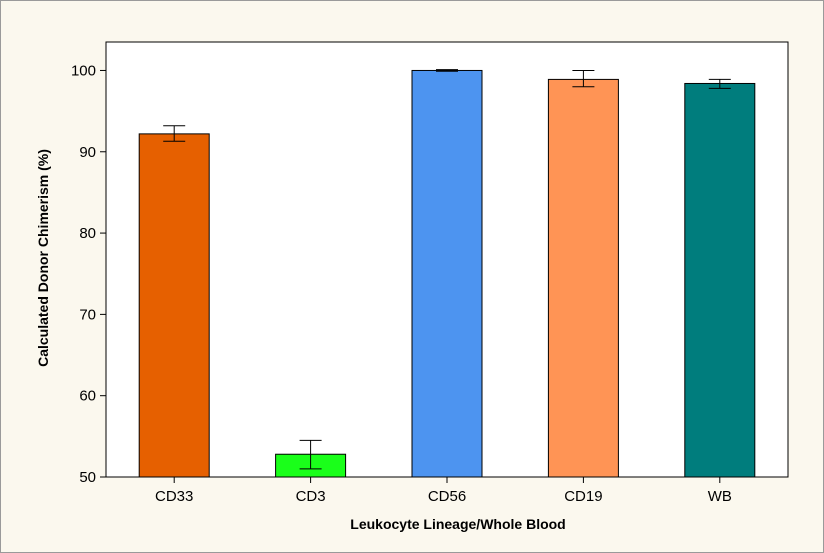 This screenshot has height=553, width=824. I want to click on x-tick-label: CD3, so click(311, 496).